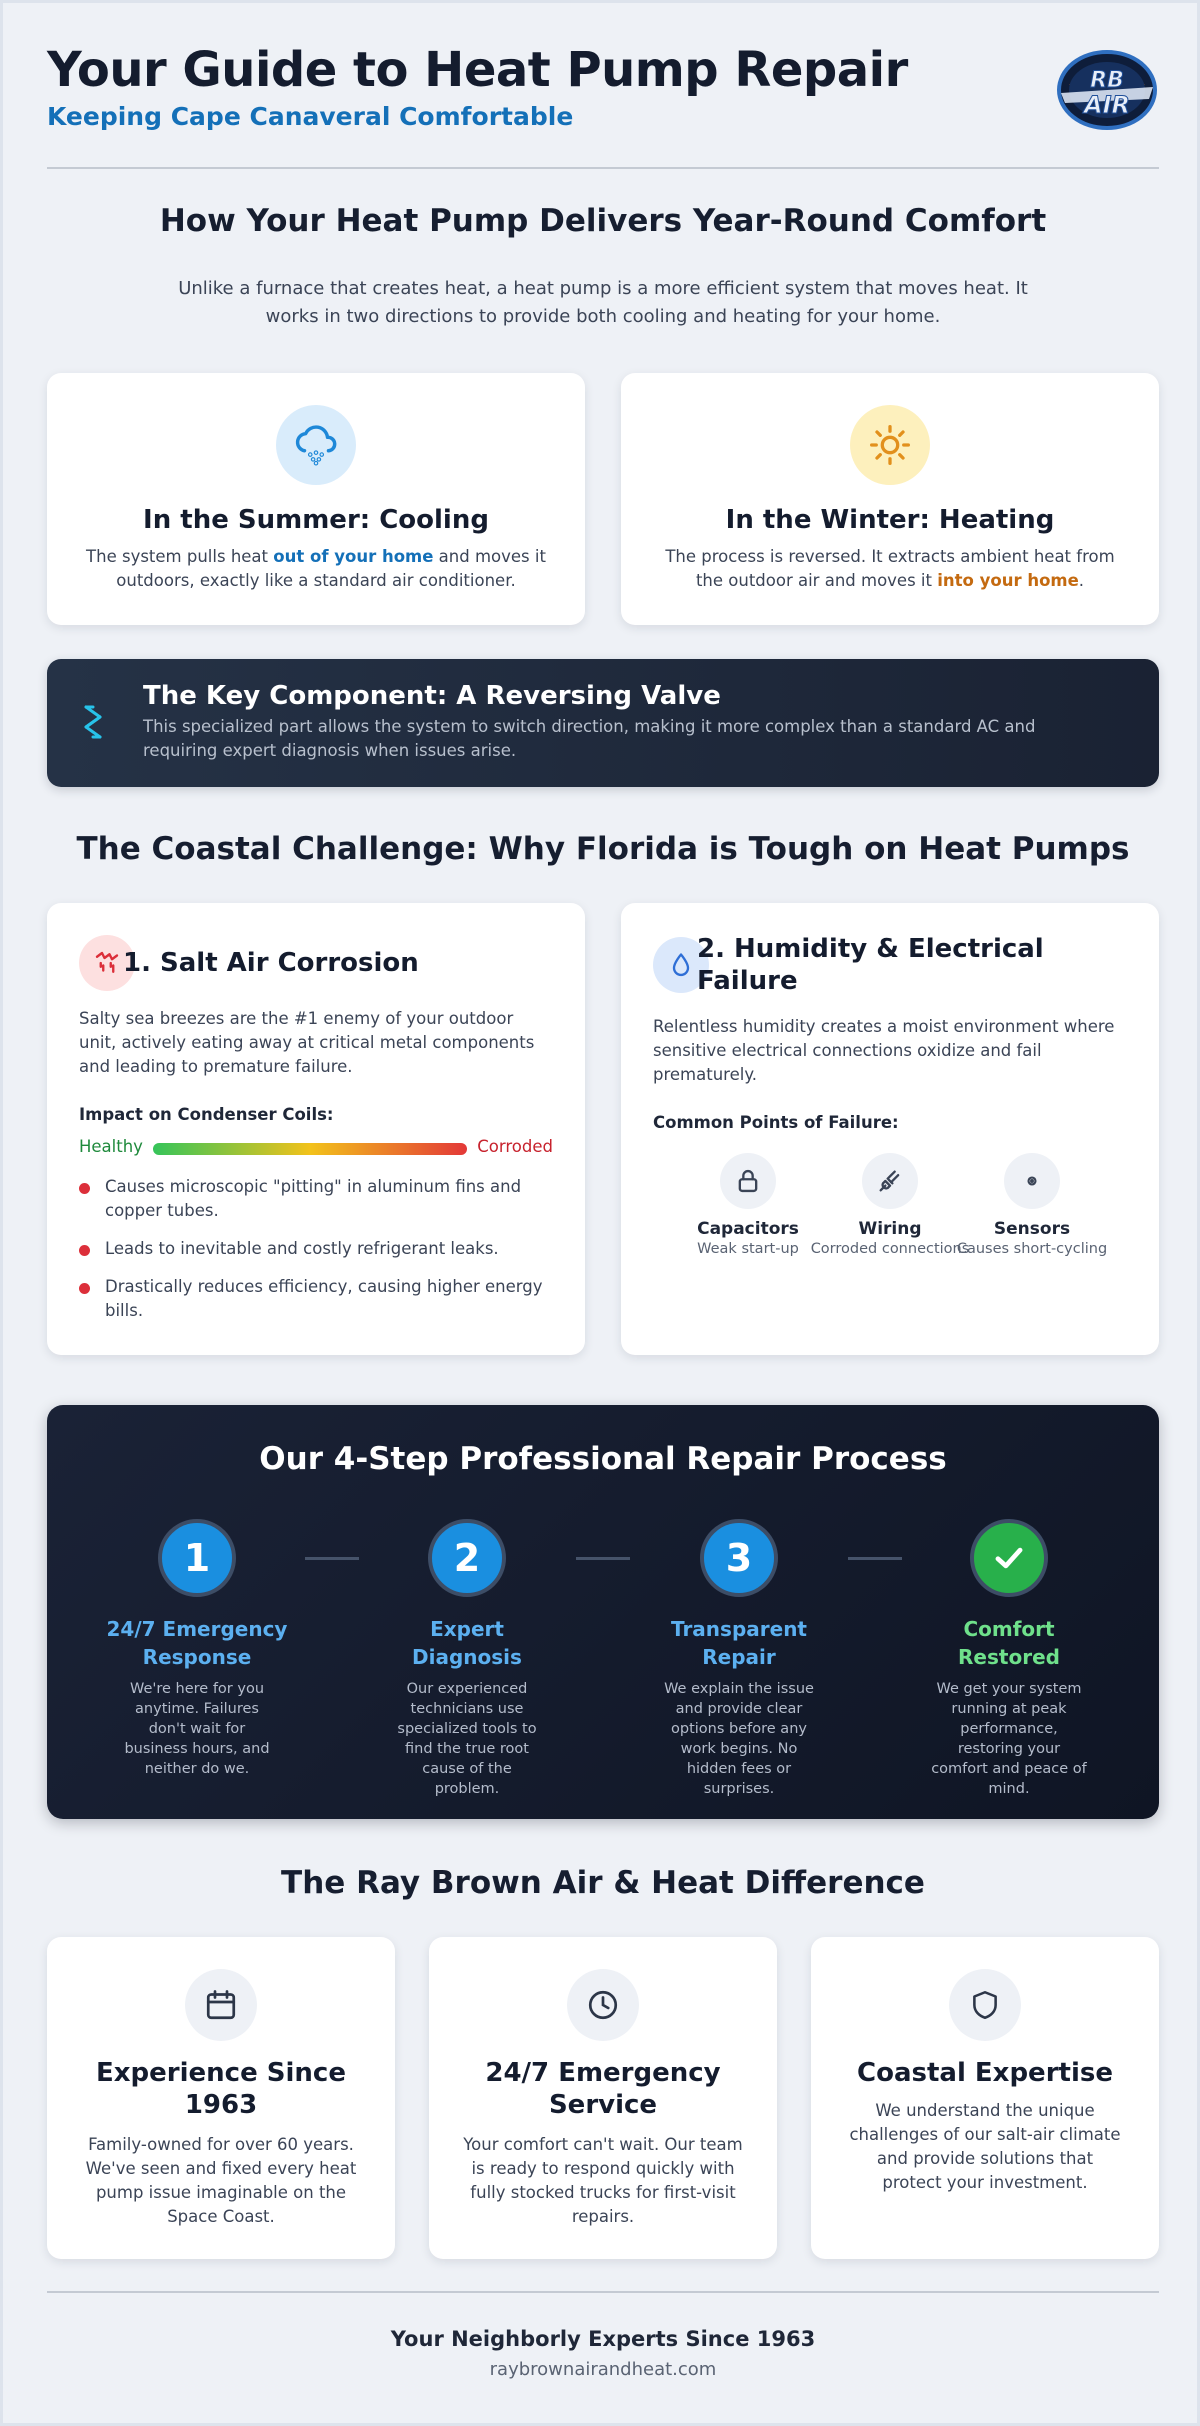 The height and width of the screenshot is (2426, 1200). I want to click on step-number: 3, so click(739, 1558).